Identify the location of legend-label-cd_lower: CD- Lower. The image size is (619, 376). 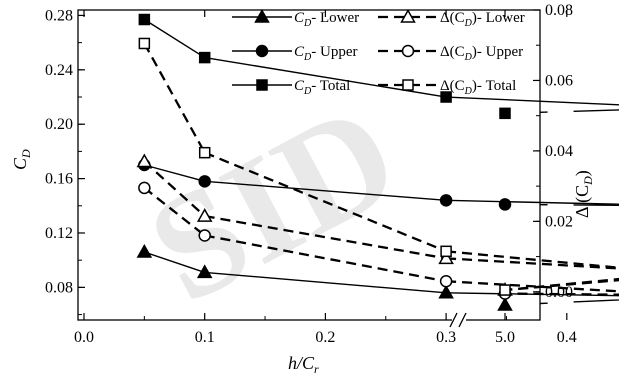
(326, 19).